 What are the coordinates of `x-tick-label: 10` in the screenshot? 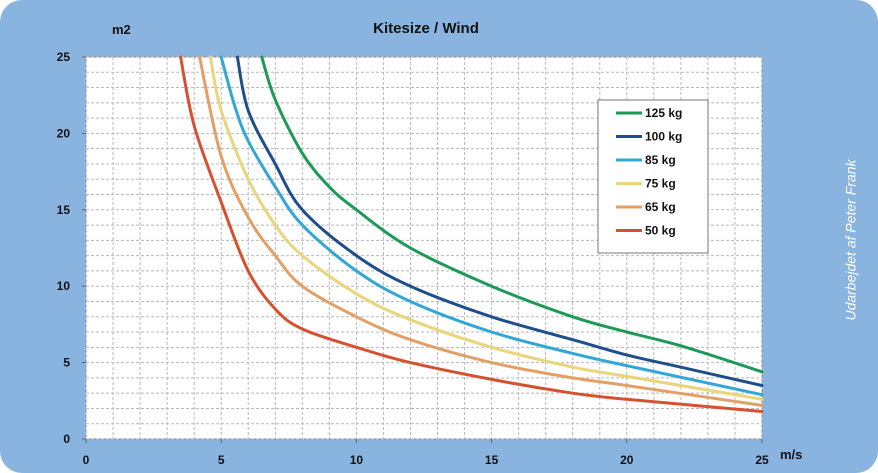 It's located at (357, 460).